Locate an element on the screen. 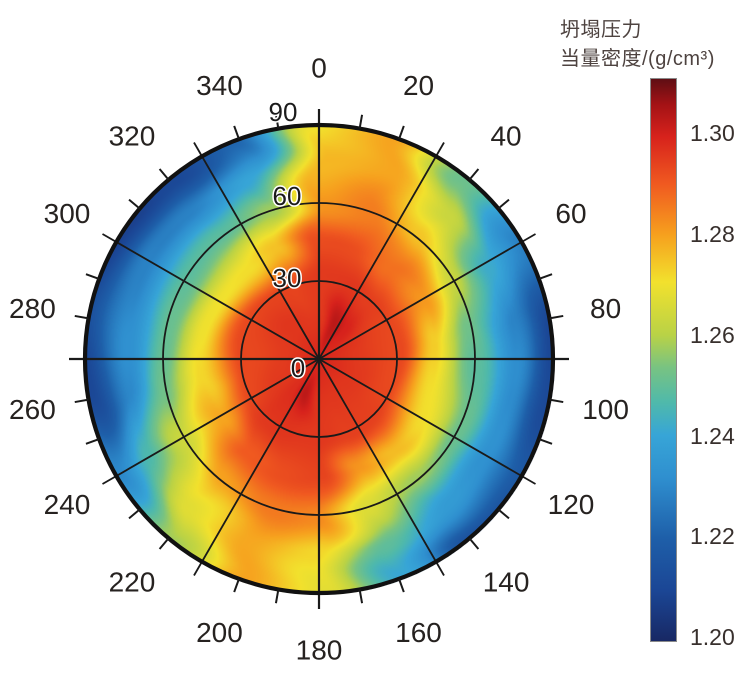 This screenshot has width=746, height=686. colorbar-title-line1: 坍塌压力 is located at coordinates (601, 30).